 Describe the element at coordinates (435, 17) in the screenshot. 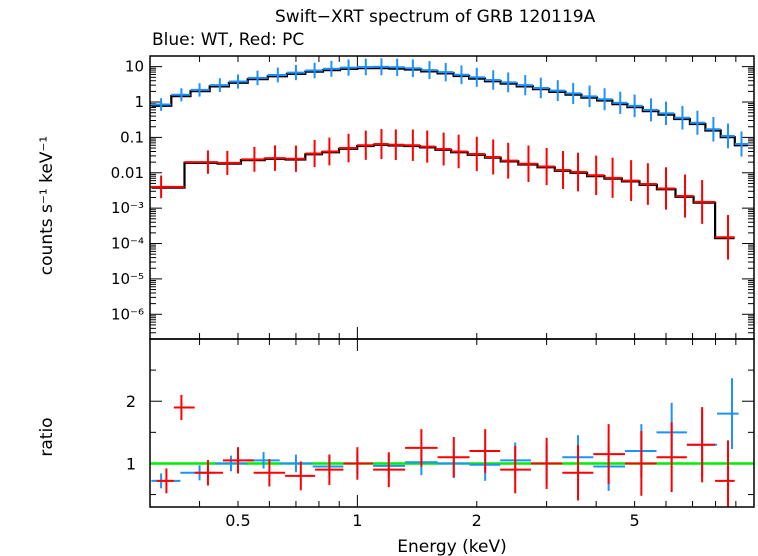

I see `chart-title: Swift−XRT spectrum of GRB 120119A` at that location.